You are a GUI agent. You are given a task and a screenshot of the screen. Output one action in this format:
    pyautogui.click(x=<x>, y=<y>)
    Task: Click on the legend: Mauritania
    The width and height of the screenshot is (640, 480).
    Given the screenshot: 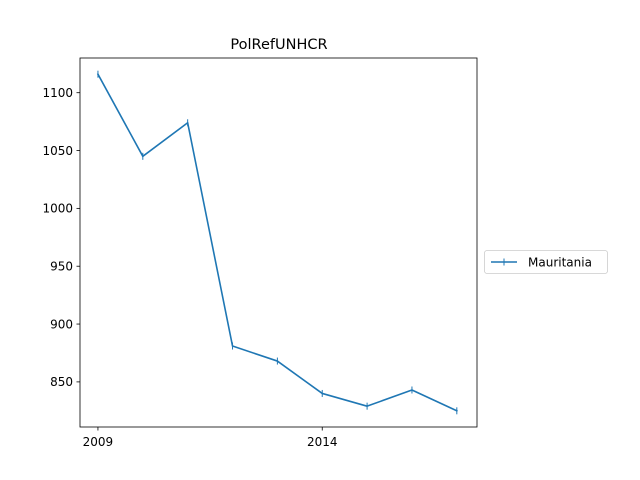 What is the action you would take?
    pyautogui.click(x=546, y=262)
    